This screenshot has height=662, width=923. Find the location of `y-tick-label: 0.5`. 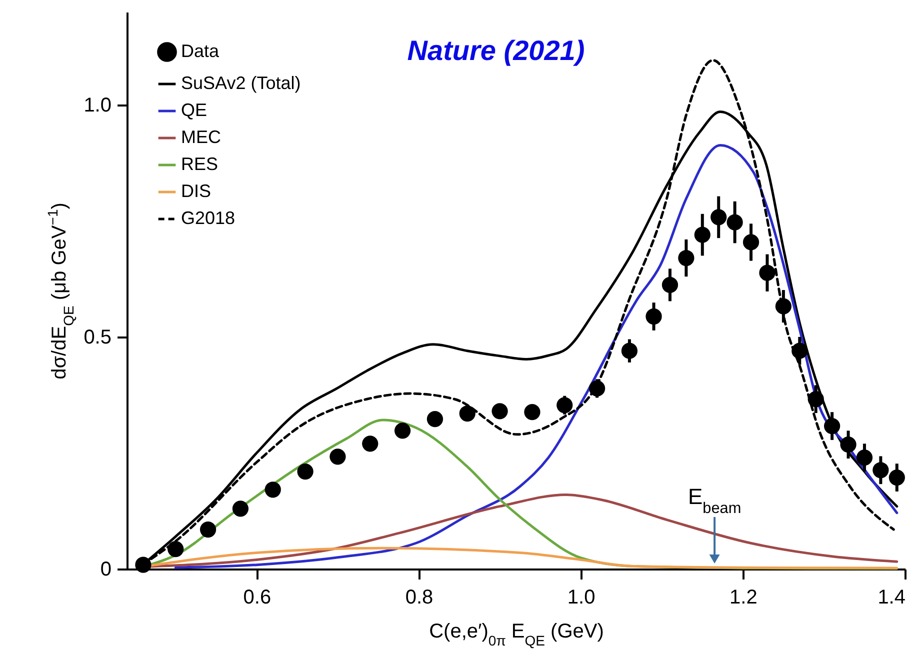

y-tick-label: 0.5 is located at coordinates (98, 337).